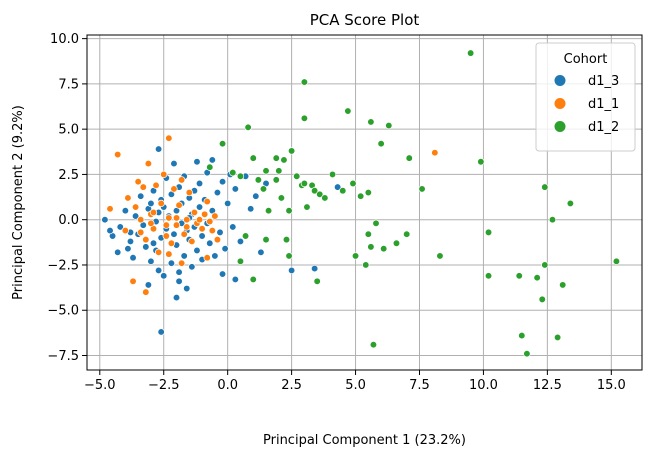 This screenshot has width=655, height=459. What do you see at coordinates (365, 20) in the screenshot?
I see `chart-title: PCA Score Plot` at bounding box center [365, 20].